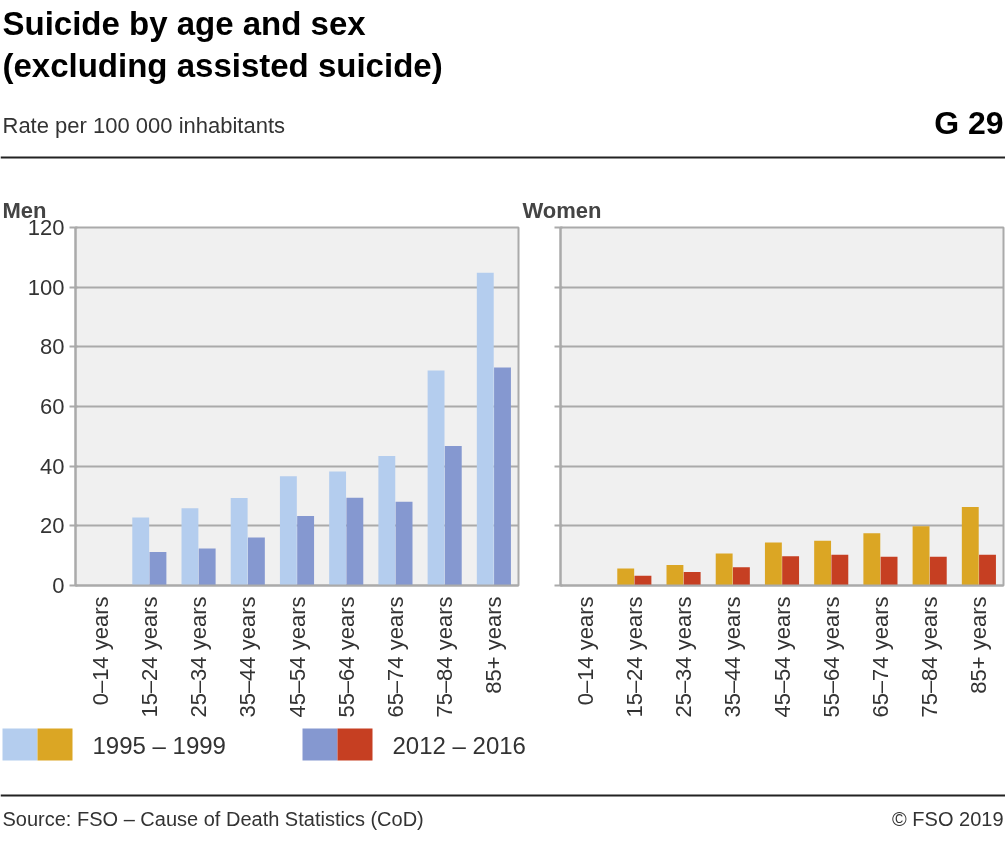 The image size is (1005, 843). I want to click on text: Rate per 100 000 inhabitants, so click(144, 125).